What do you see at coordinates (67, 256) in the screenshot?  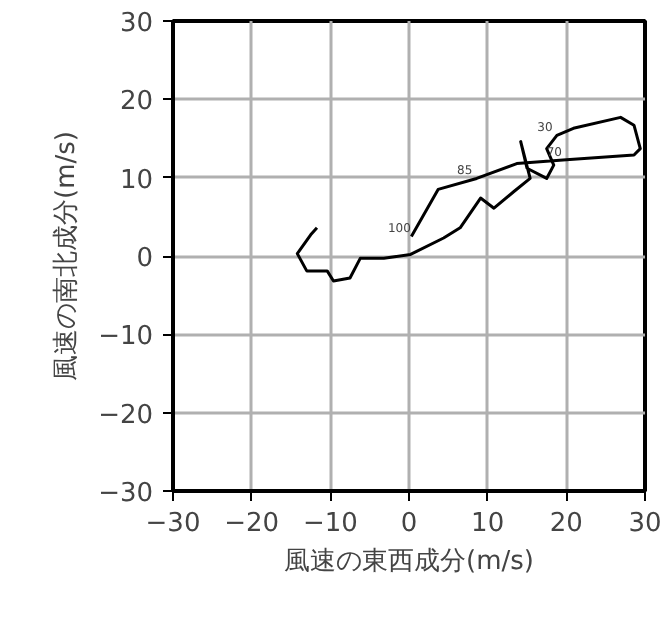 I see `y-axis-title: 風速の南北成分(m/s)` at bounding box center [67, 256].